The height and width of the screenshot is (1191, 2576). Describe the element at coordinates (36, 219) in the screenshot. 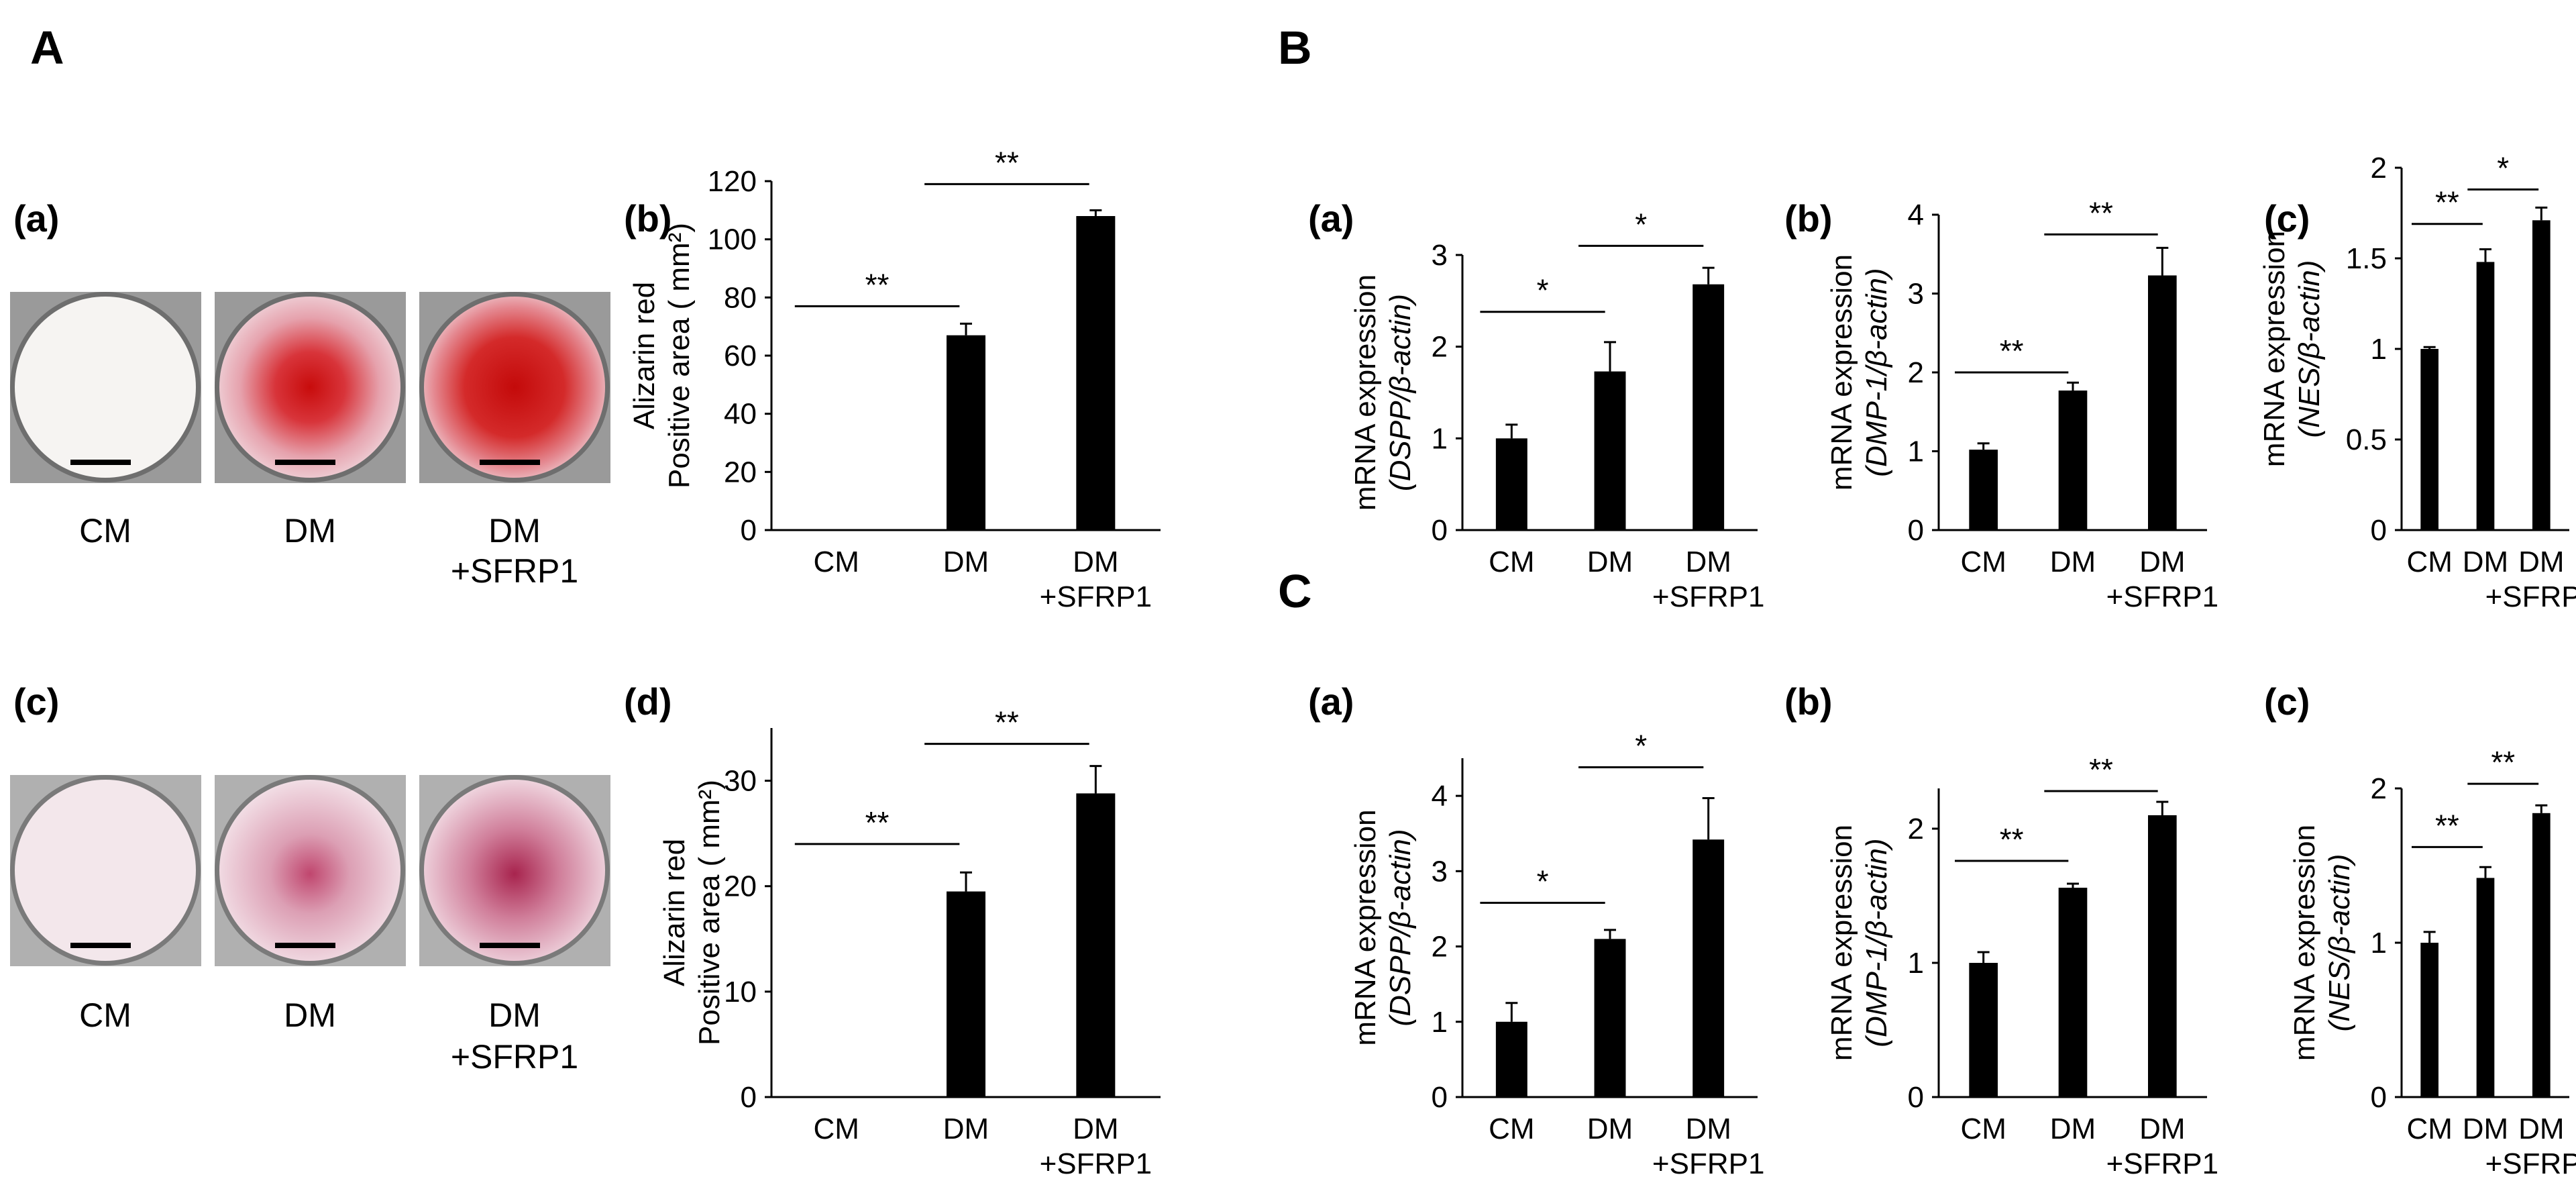

I see `image-tag-a: (a)` at that location.